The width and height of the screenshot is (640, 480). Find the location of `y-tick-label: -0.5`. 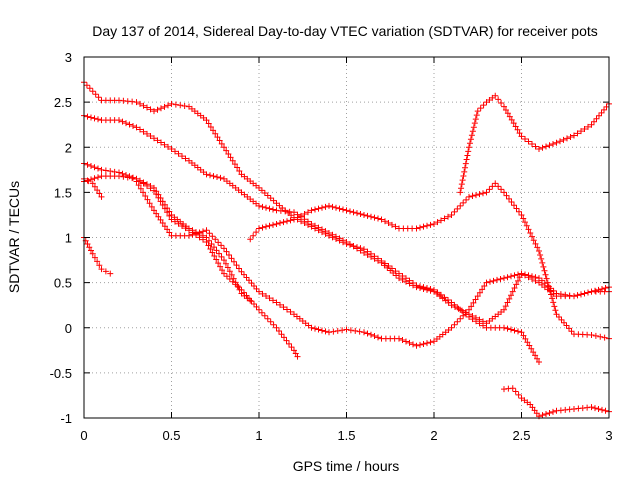

y-tick-label: -0.5 is located at coordinates (61, 373).